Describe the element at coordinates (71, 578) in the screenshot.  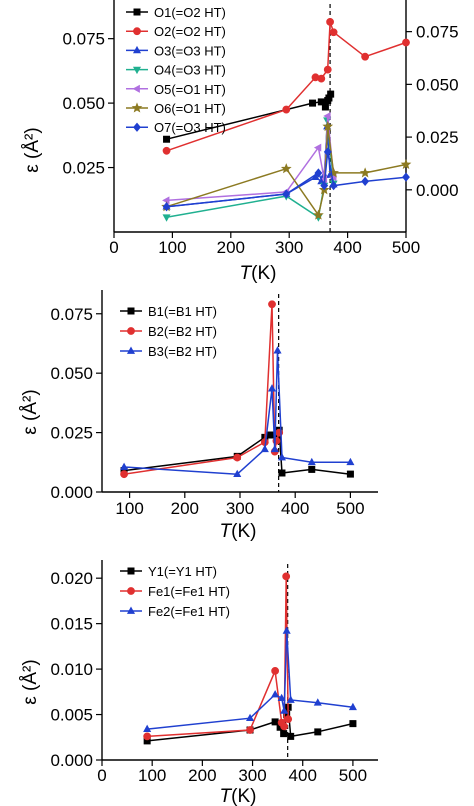
I see `y-tick-label: 0.020` at that location.